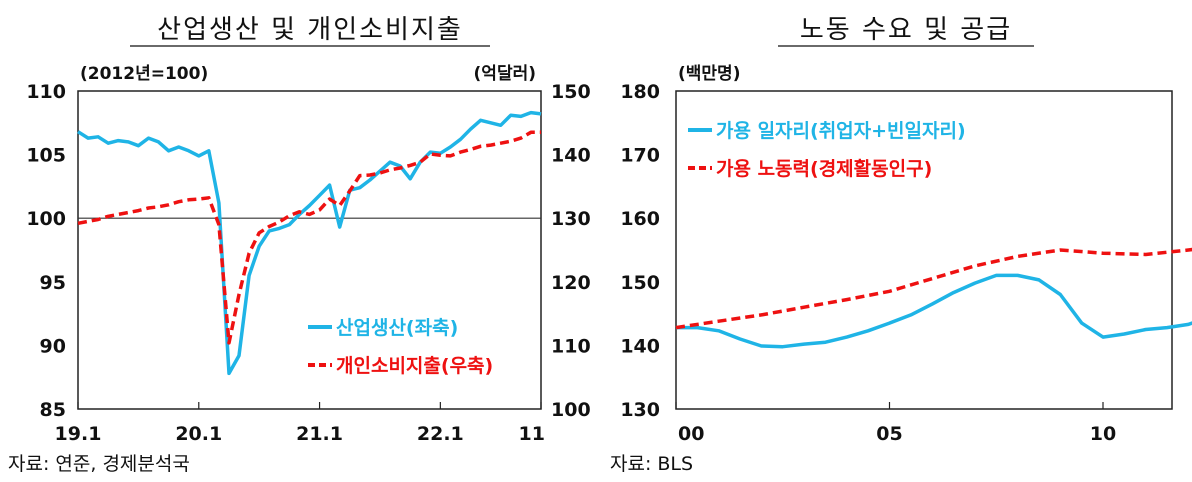 The width and height of the screenshot is (1192, 482). I want to click on left-x-tick-label: 19.1, so click(78, 434).